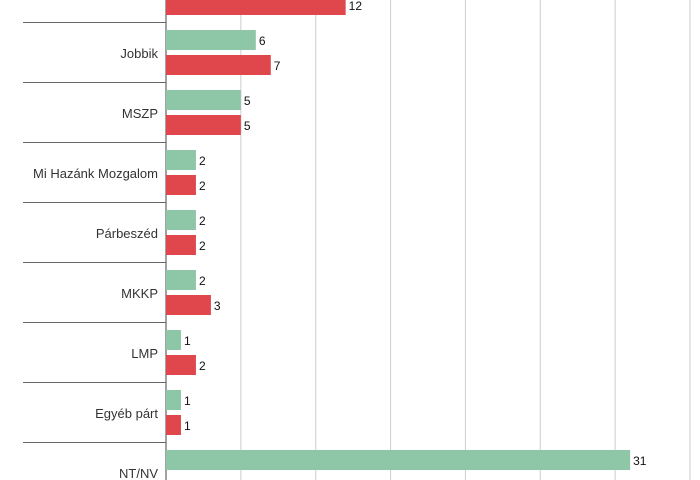 The height and width of the screenshot is (480, 700). What do you see at coordinates (138, 473) in the screenshot?
I see `category-label: NT/NV` at bounding box center [138, 473].